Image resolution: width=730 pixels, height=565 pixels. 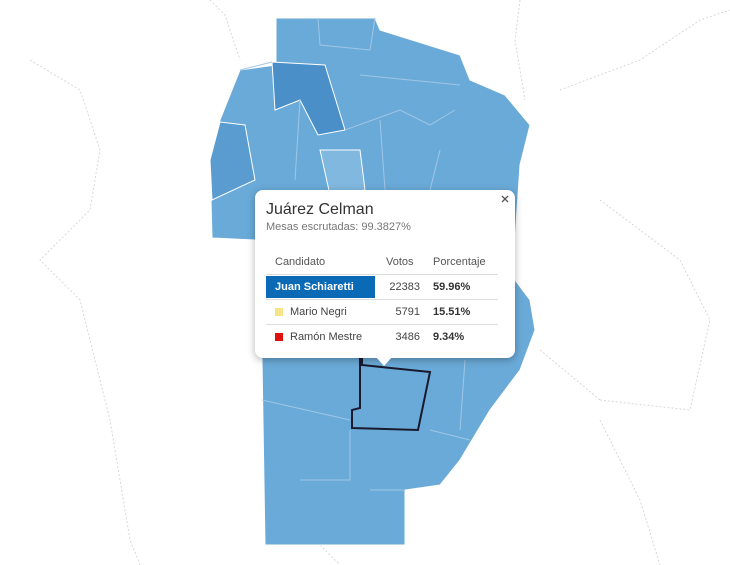 I want to click on popup-pointer, so click(x=384, y=361).